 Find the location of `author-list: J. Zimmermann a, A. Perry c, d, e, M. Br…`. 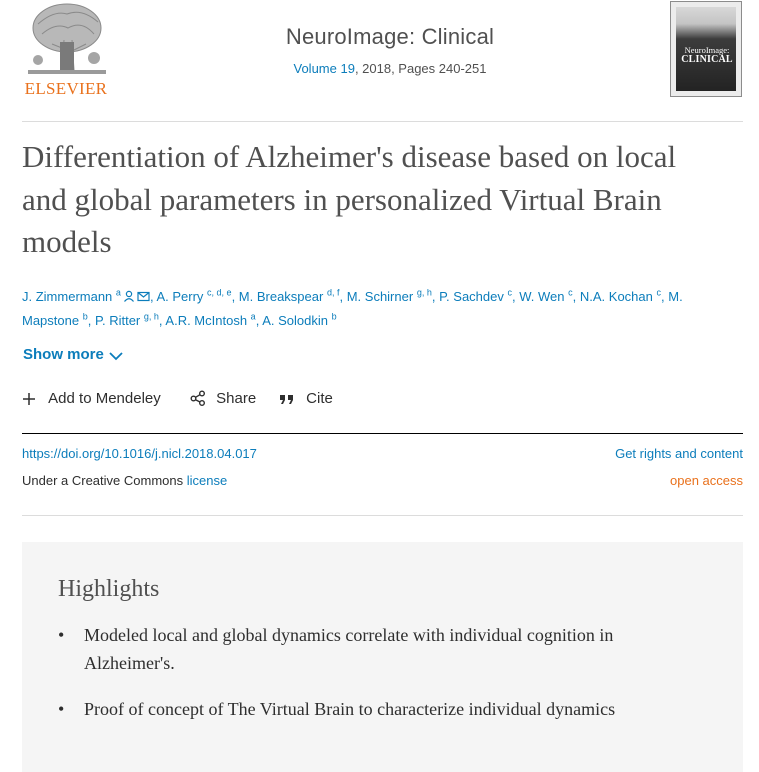

author-list: J. Zimmermann a, A. Perry c, d, e, M. Br… is located at coordinates (352, 307).